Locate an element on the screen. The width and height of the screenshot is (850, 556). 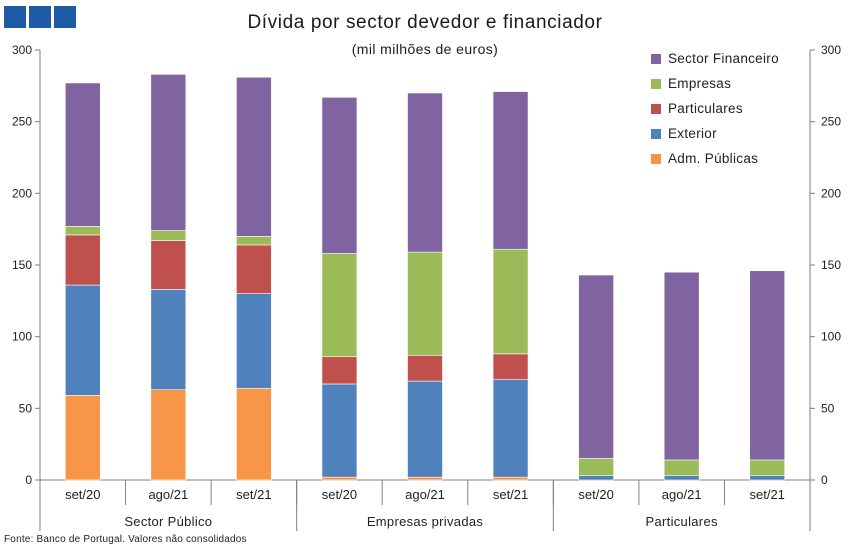
y-tick-label-right: 0 is located at coordinates (824, 480).